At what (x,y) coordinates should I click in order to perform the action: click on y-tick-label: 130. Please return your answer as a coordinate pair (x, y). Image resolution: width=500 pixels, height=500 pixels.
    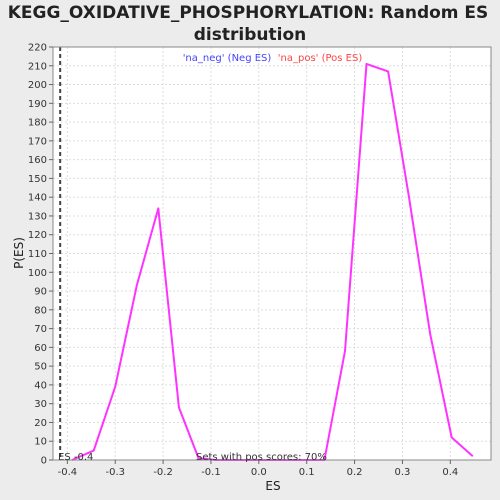
    Looking at the image, I should click on (37, 216).